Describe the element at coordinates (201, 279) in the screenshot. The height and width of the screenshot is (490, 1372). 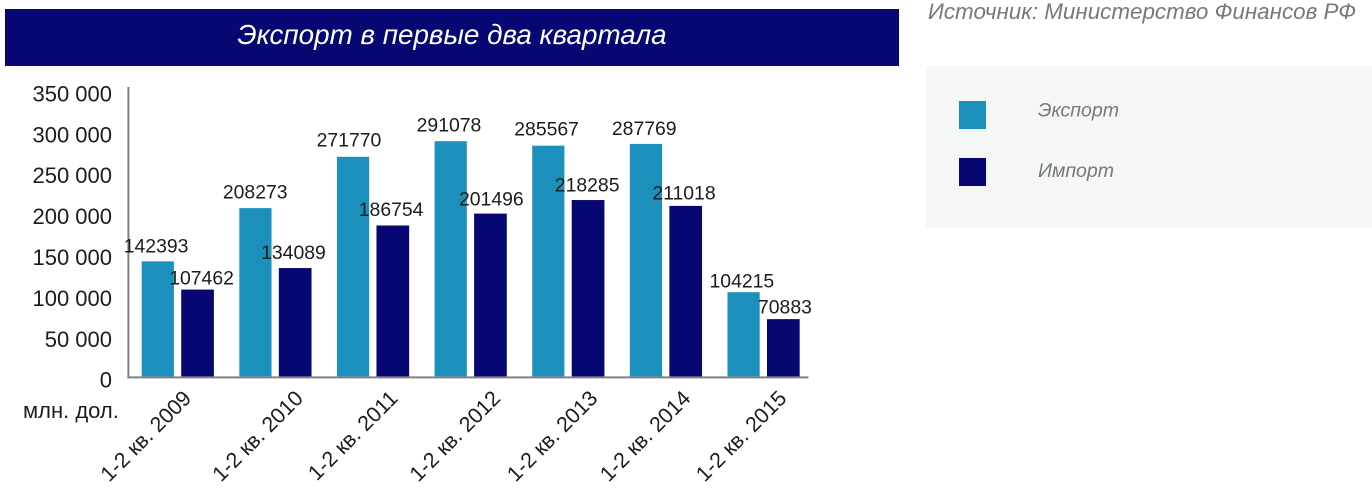
I see `svg-text: 107462` at that location.